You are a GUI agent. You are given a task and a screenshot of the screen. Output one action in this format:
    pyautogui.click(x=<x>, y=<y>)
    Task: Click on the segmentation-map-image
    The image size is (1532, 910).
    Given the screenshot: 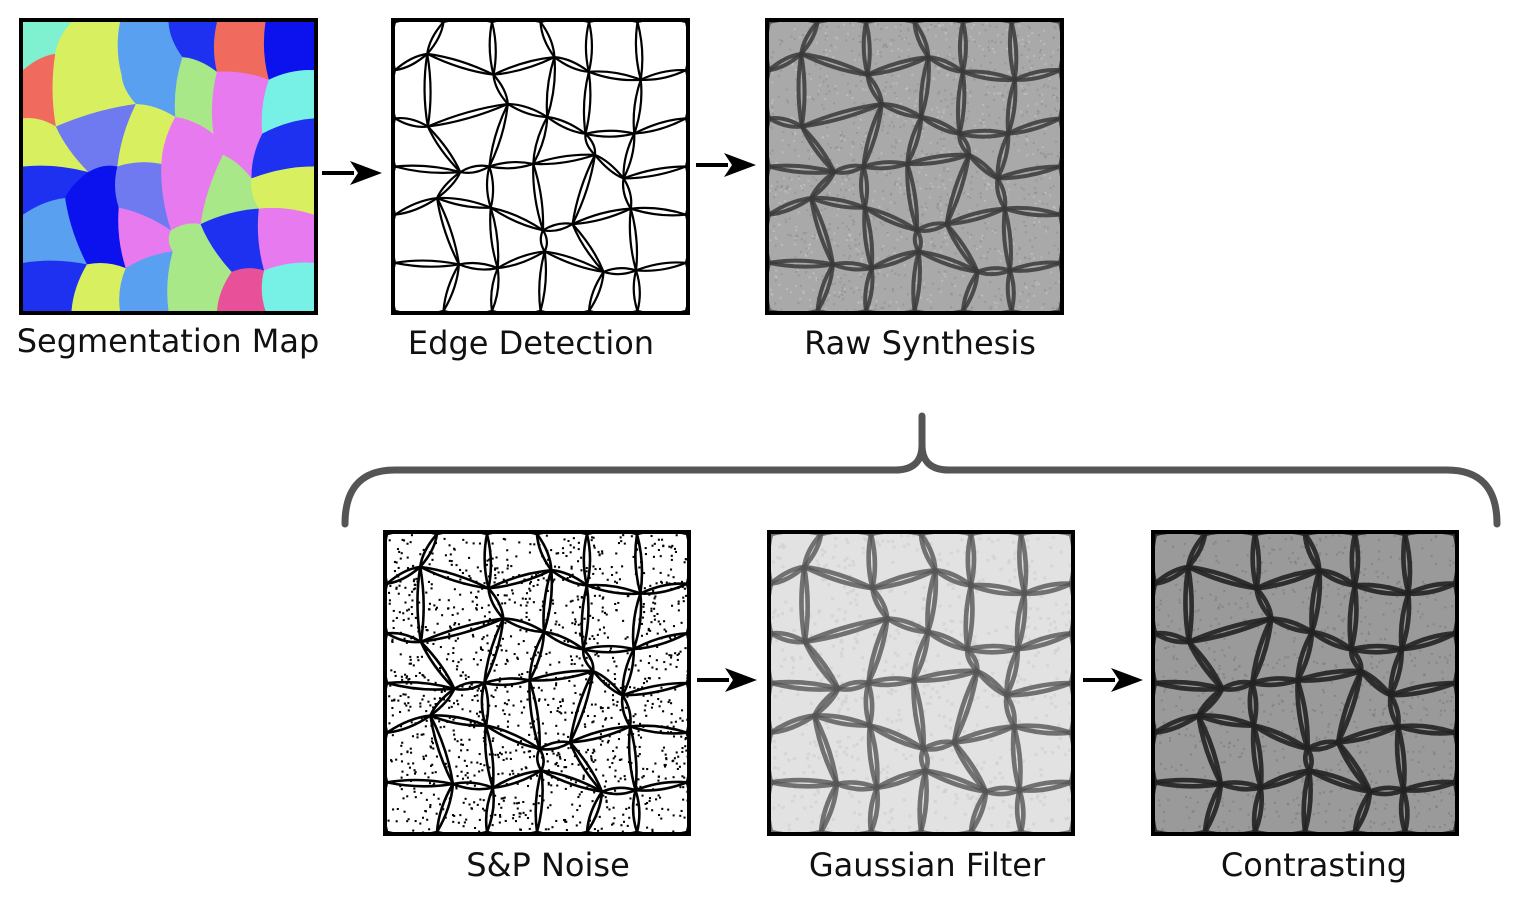 What is the action you would take?
    pyautogui.click(x=168, y=166)
    